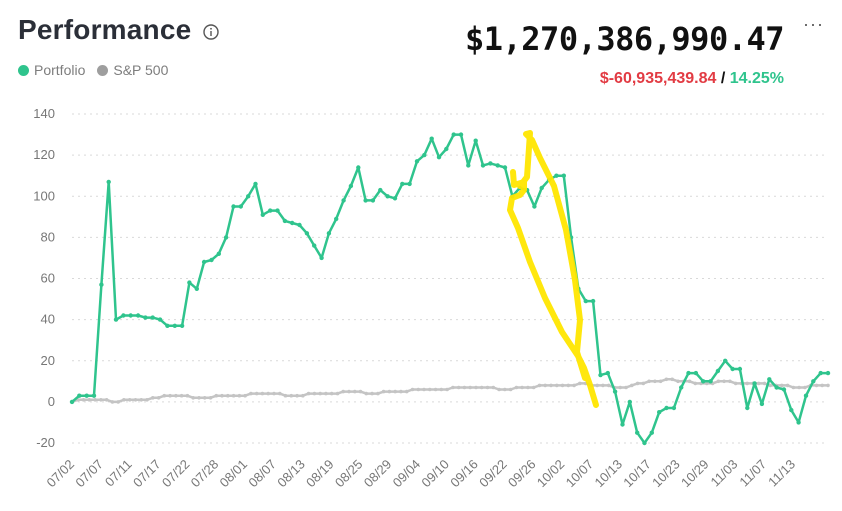 This screenshot has width=842, height=511. Describe the element at coordinates (48, 319) in the screenshot. I see `y-tick-label: 40` at that location.